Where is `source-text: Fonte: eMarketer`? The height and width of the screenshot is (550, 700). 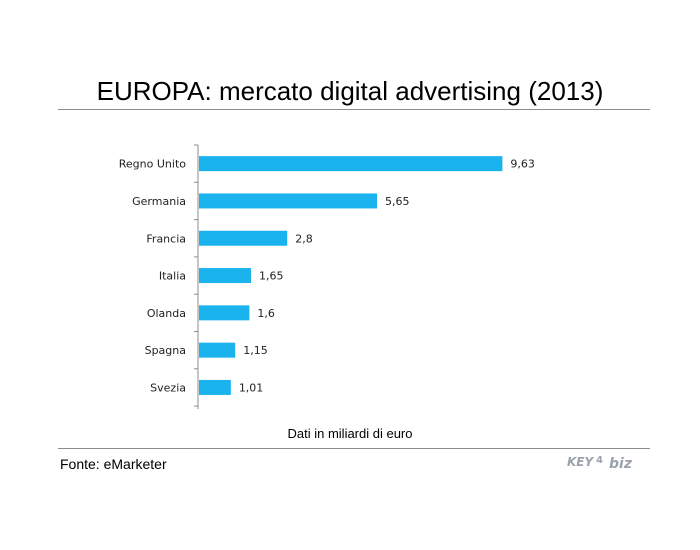 source-text: Fonte: eMarketer is located at coordinates (113, 464).